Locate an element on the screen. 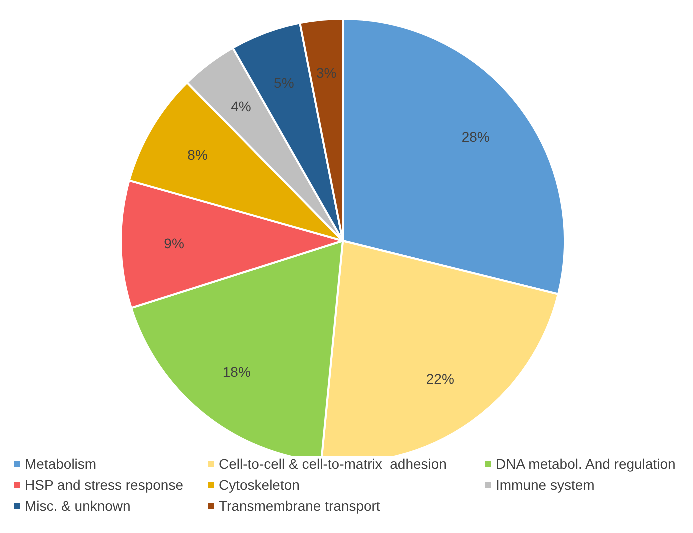 Image resolution: width=693 pixels, height=533 pixels. legend-label: Immune system is located at coordinates (545, 485).